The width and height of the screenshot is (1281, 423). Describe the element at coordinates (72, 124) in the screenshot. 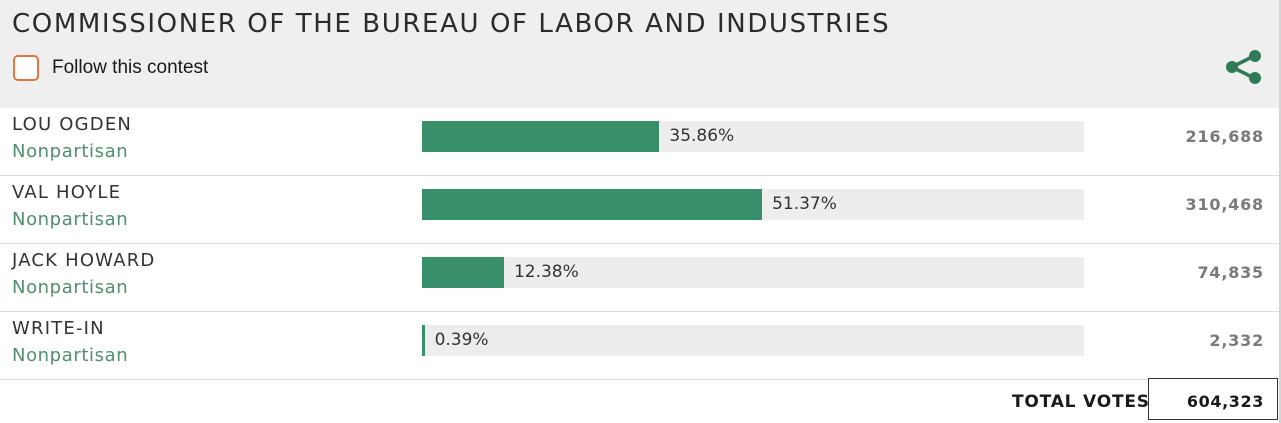

I see `candidate-name: LOU OGDEN` at that location.